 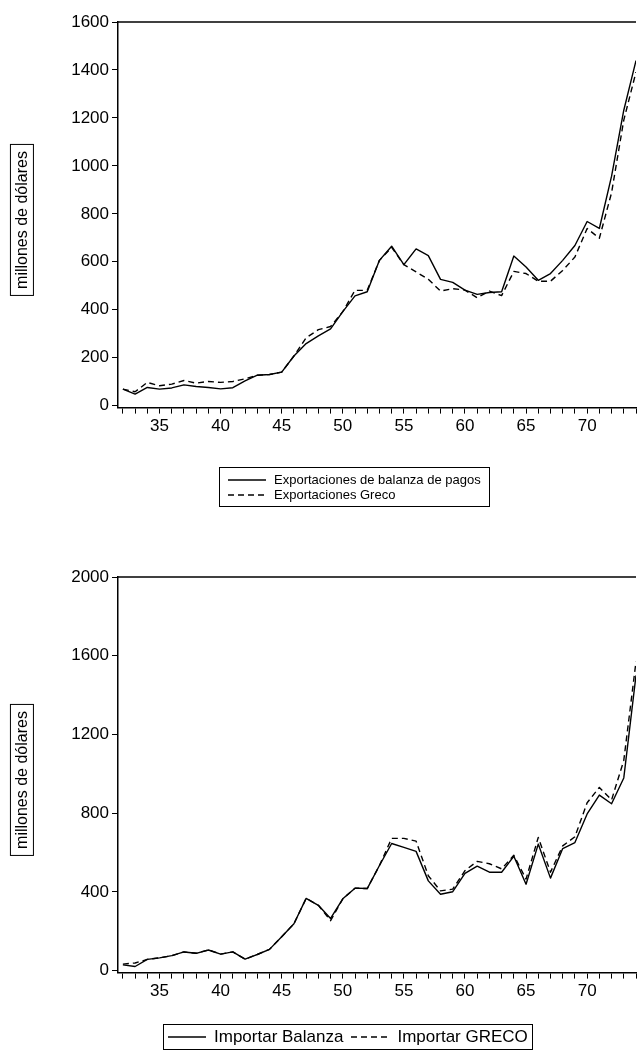 I want to click on y-tick-label: 200, so click(x=94, y=357).